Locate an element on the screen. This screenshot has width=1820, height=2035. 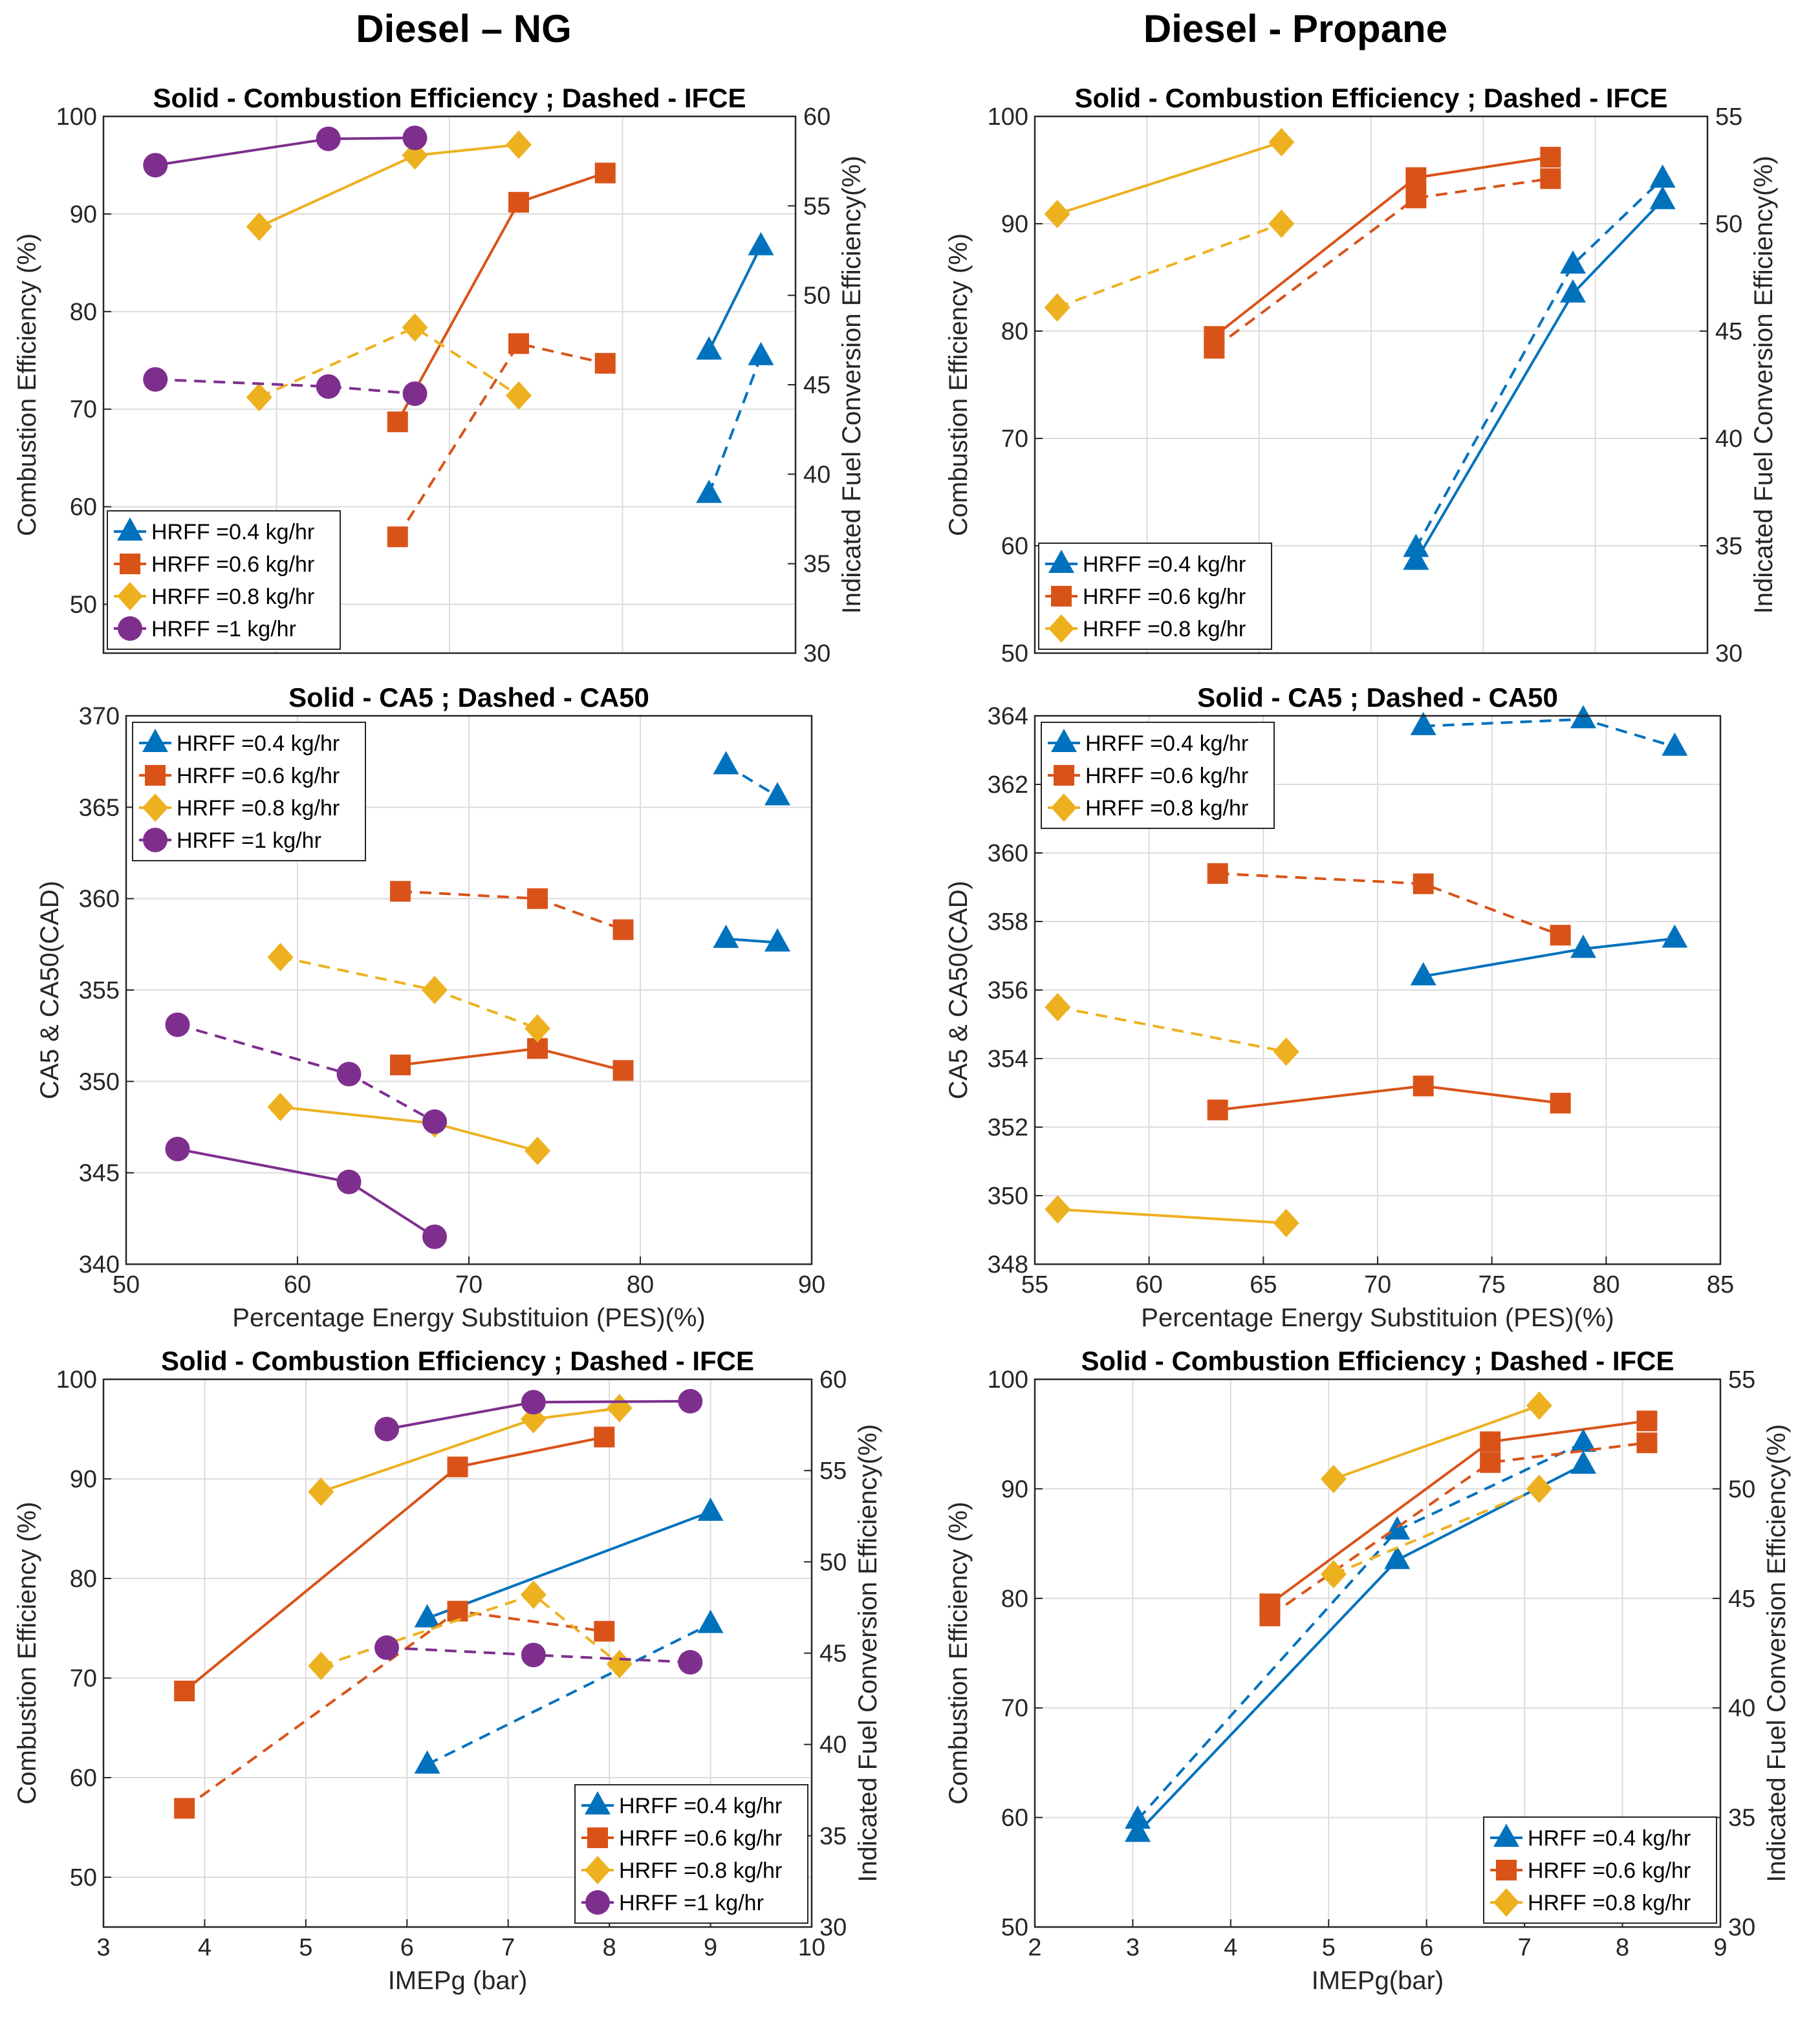
x-axis-label: IMEPg(bar) is located at coordinates (1378, 1980).